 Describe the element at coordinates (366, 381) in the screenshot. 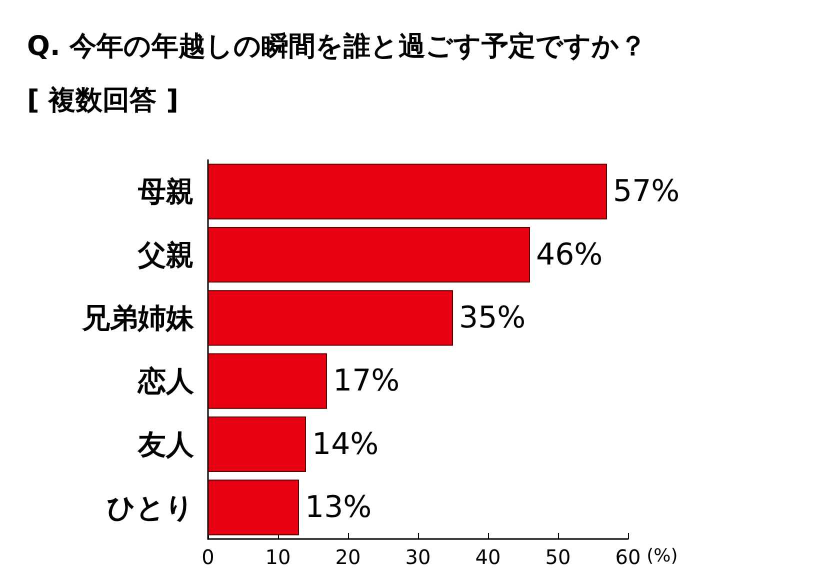

I see `data-label: 17%` at that location.